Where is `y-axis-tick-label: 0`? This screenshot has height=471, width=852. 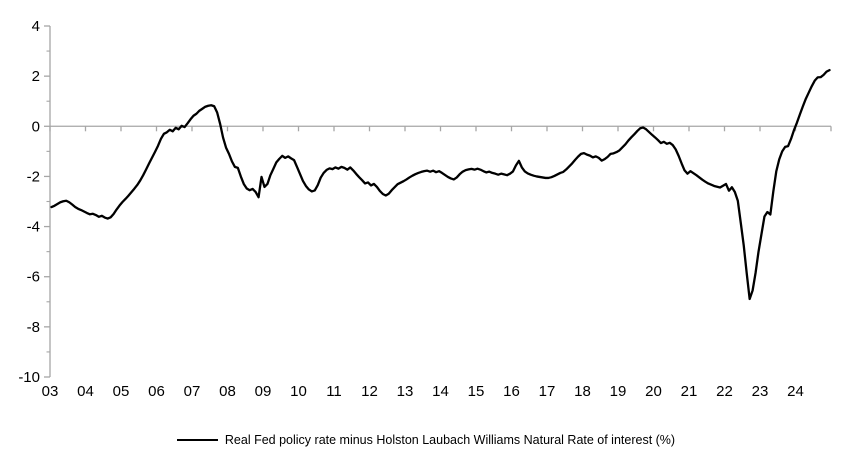
y-axis-tick-label: 0 is located at coordinates (36, 126).